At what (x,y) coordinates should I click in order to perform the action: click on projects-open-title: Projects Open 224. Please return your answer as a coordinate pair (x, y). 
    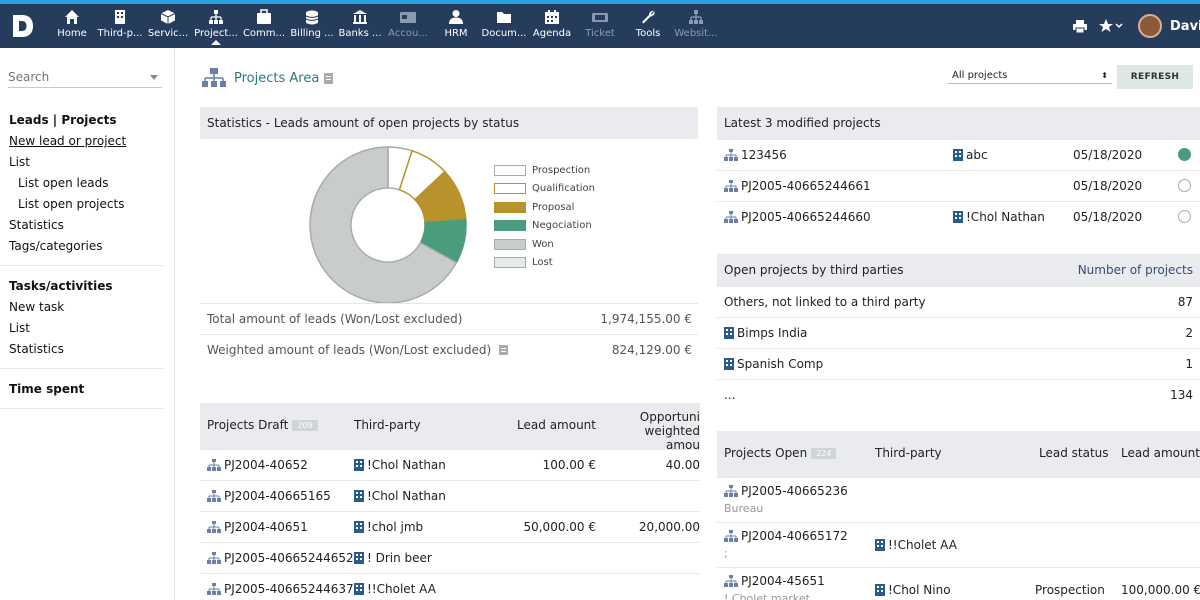
    Looking at the image, I should click on (780, 453).